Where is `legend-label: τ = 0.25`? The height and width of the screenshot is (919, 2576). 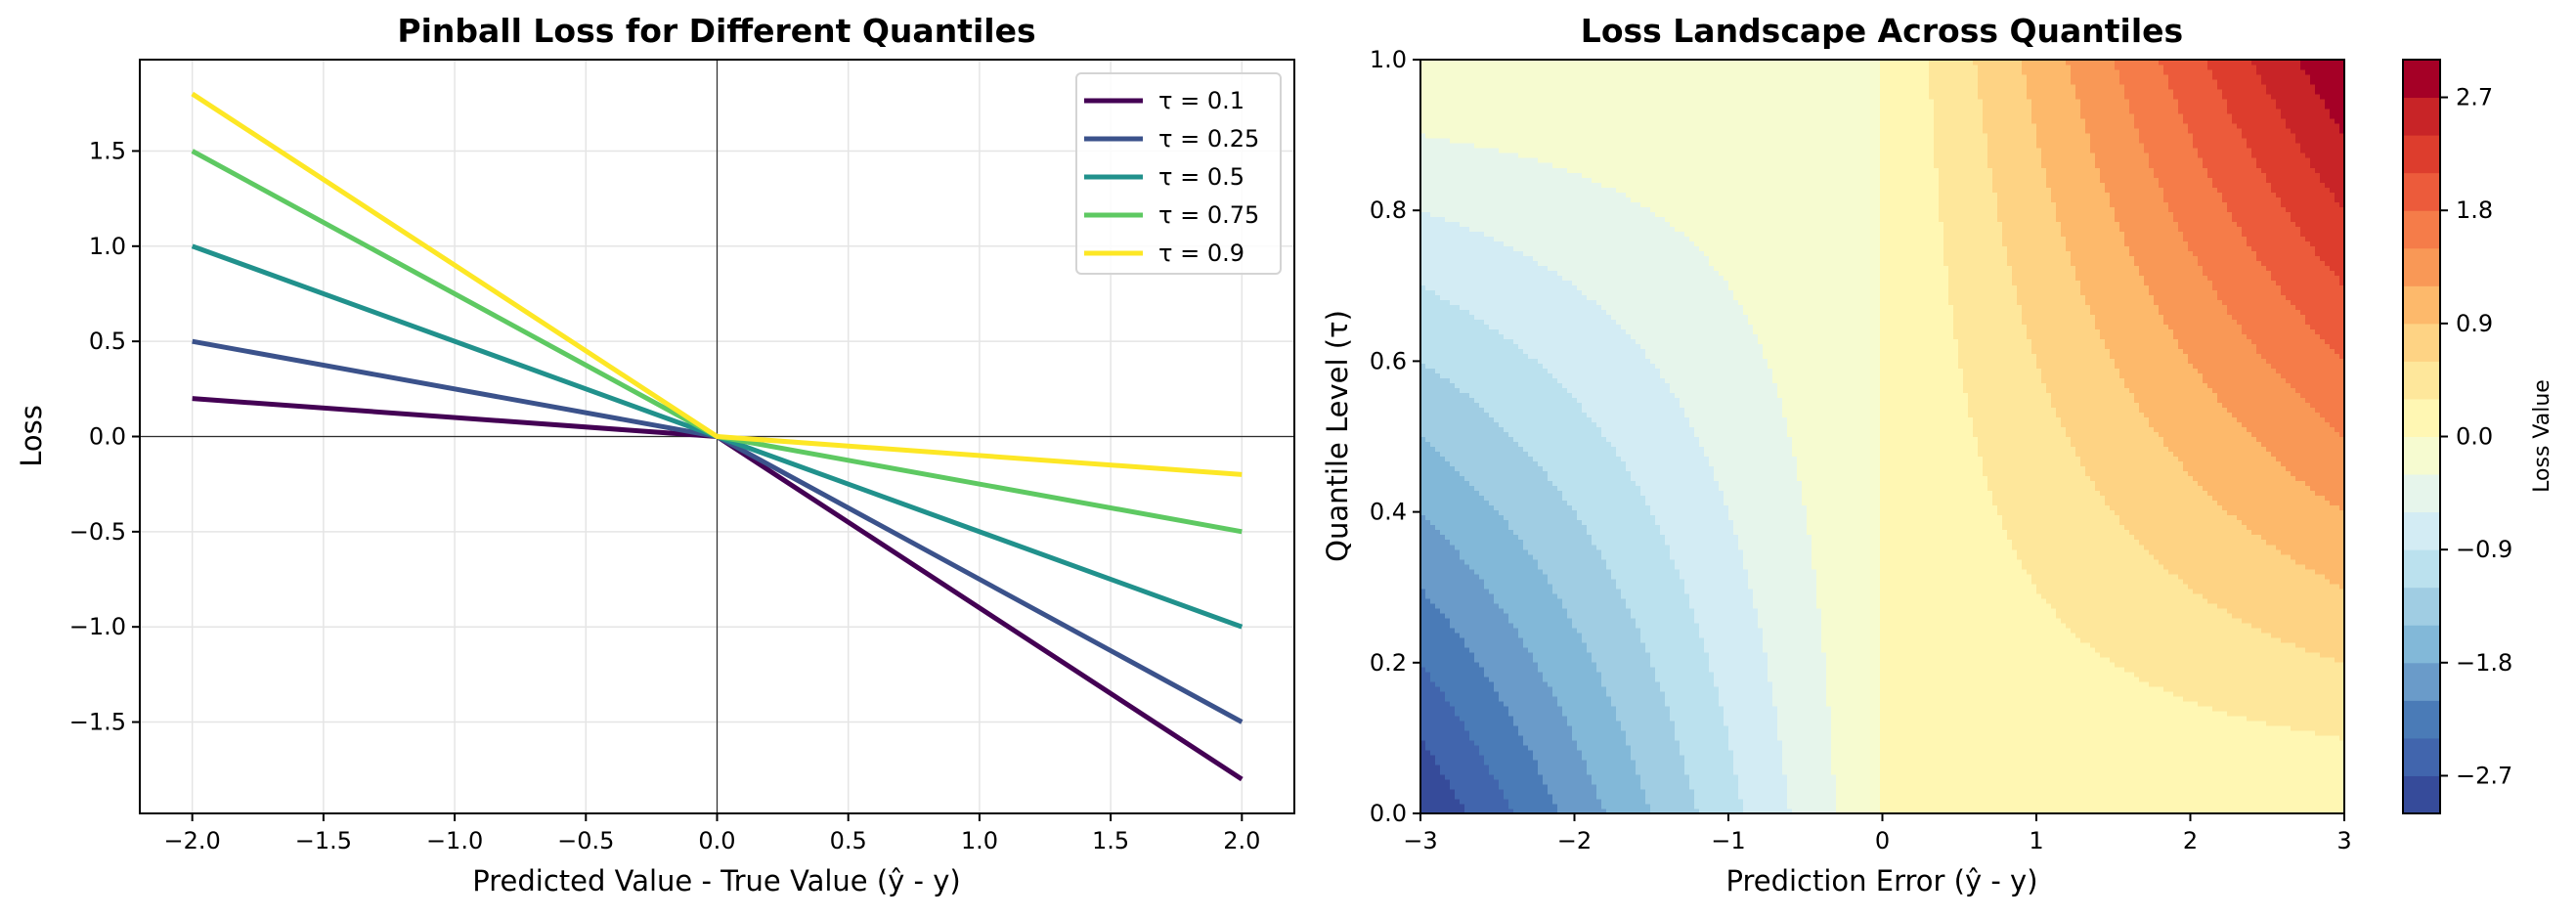
legend-label: τ = 0.25 is located at coordinates (1209, 139).